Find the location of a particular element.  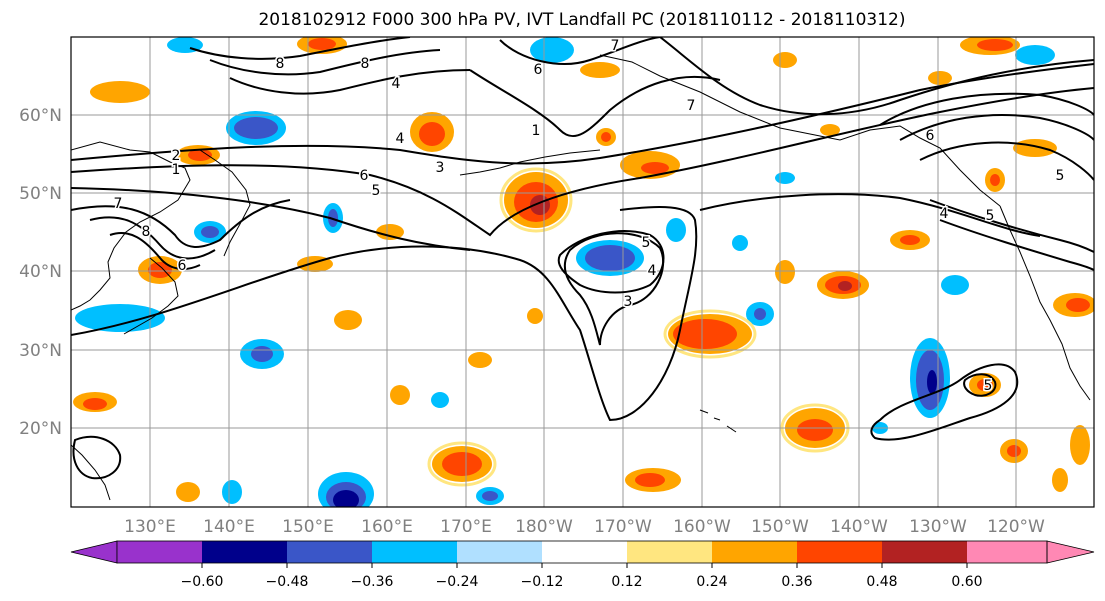

colorbar-ticks is located at coordinates (584, 565).